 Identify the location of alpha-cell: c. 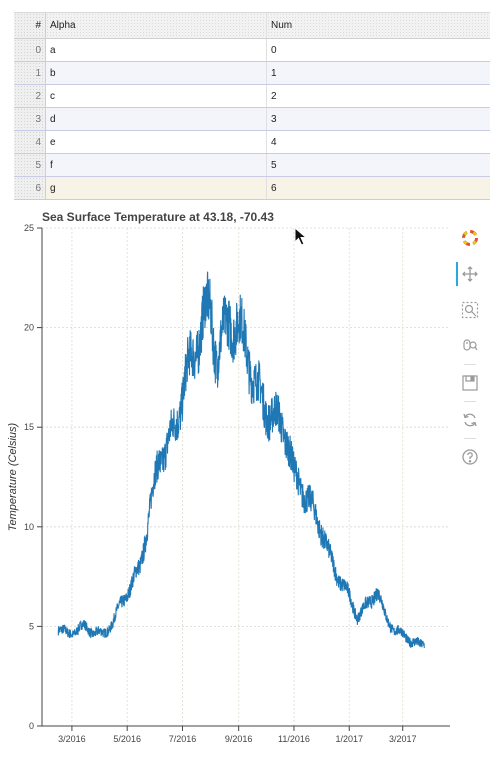
(156, 96).